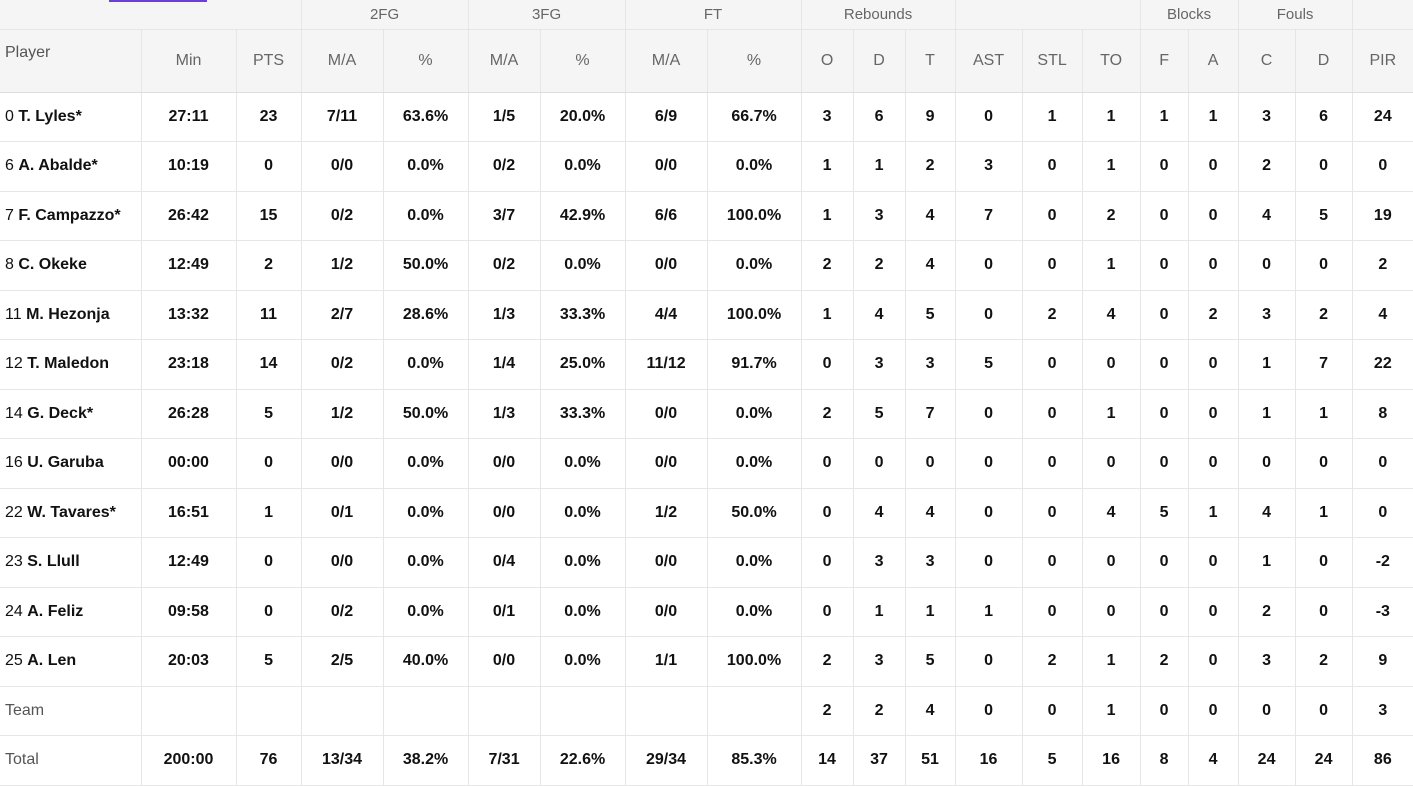  What do you see at coordinates (754, 61) in the screenshot?
I see `column-header-ft-pct: %` at bounding box center [754, 61].